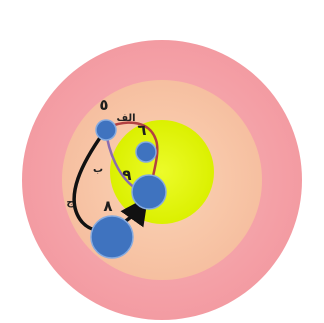 This screenshot has height=323, width=324. Describe the element at coordinates (70, 202) in the screenshot. I see `path-jim-label: ج` at that location.